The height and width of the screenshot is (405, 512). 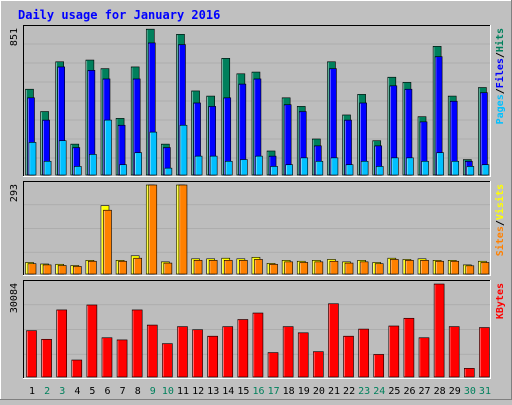 What do you see at coordinates (168, 391) in the screenshot?
I see `day-label: 10` at bounding box center [168, 391].